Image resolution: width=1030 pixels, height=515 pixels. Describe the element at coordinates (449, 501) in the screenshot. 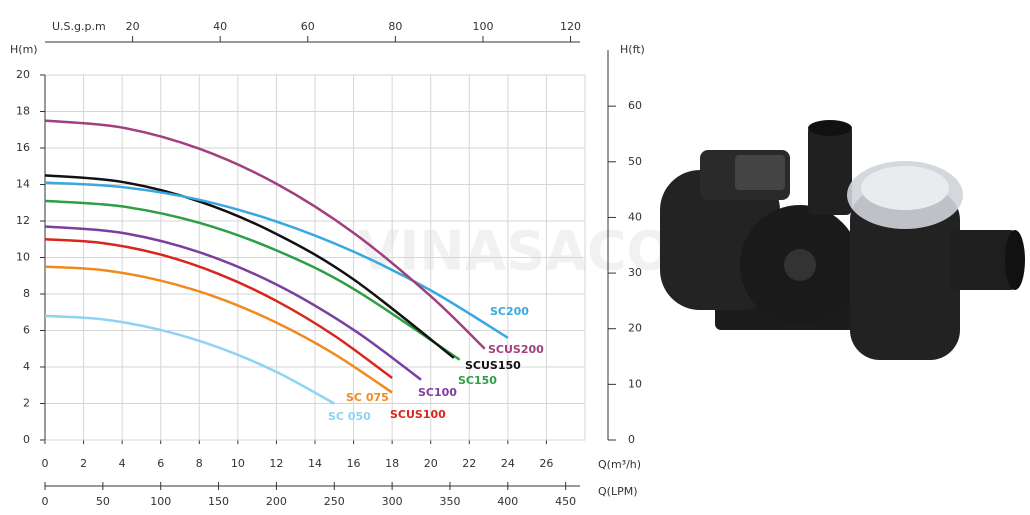

I see `x3-tick-label: 350` at that location.